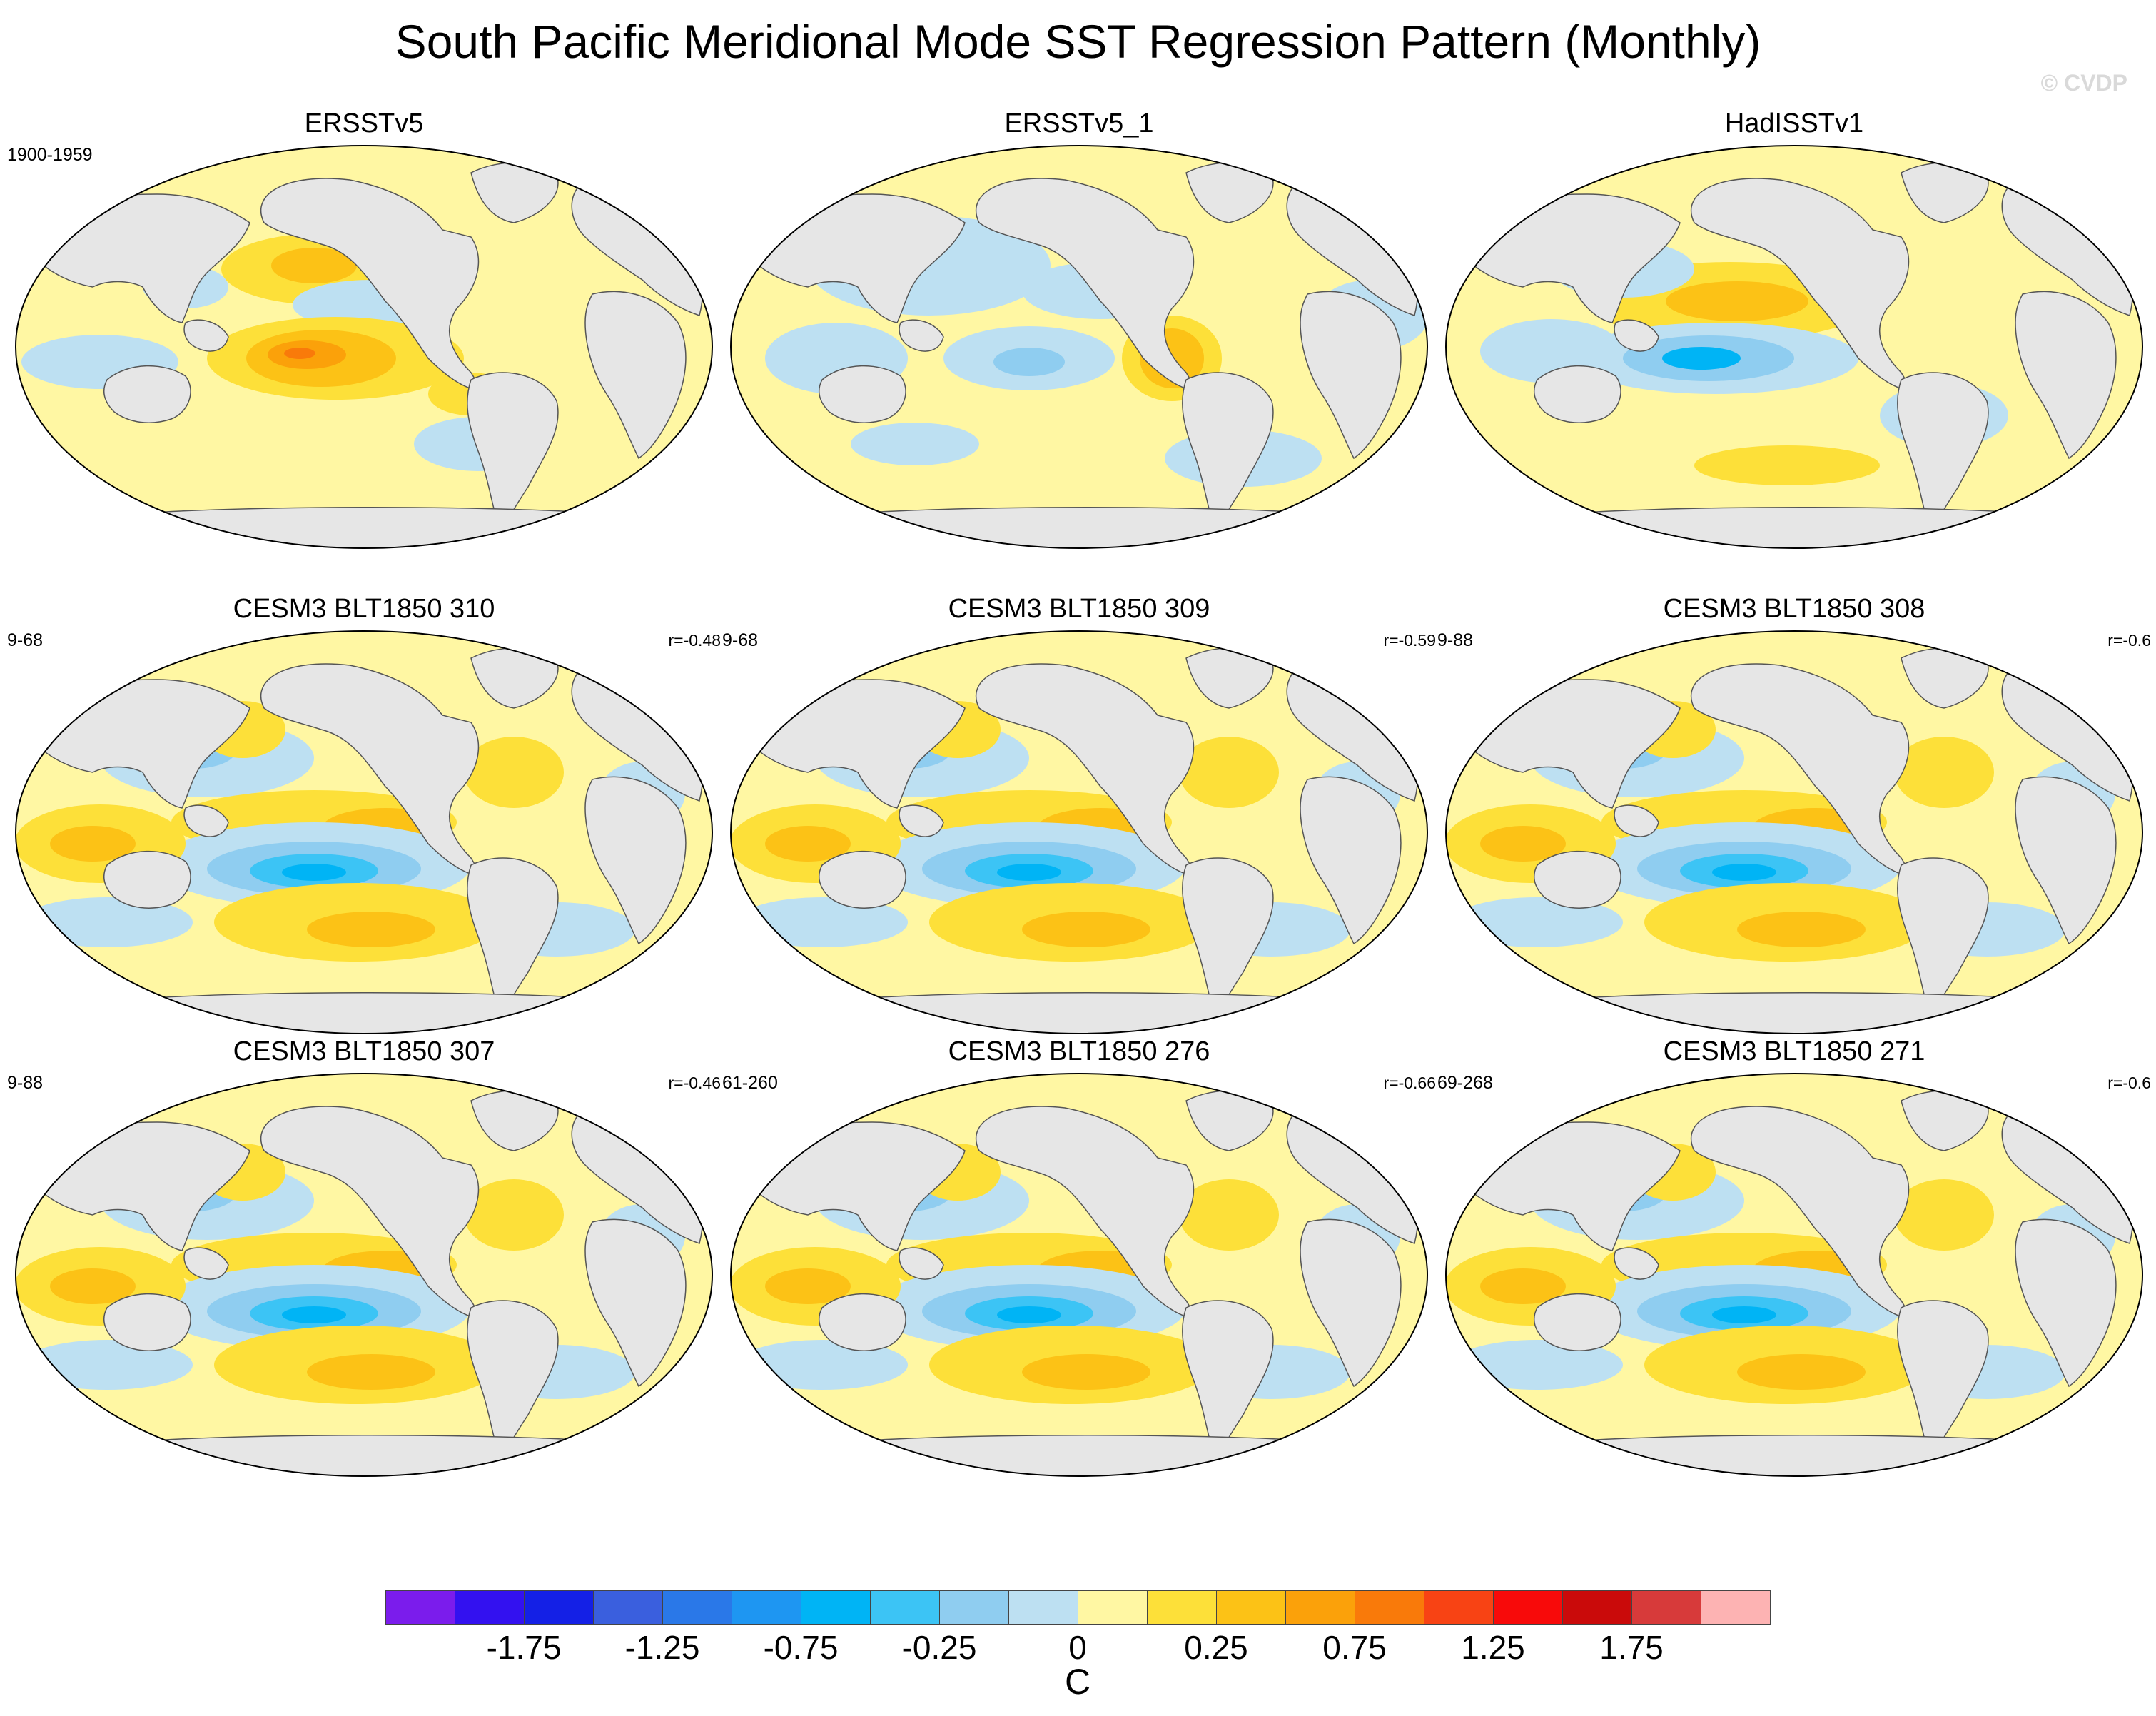 This screenshot has width=2156, height=1716. I want to click on panel-title: ERSSTv5_1, so click(1079, 123).